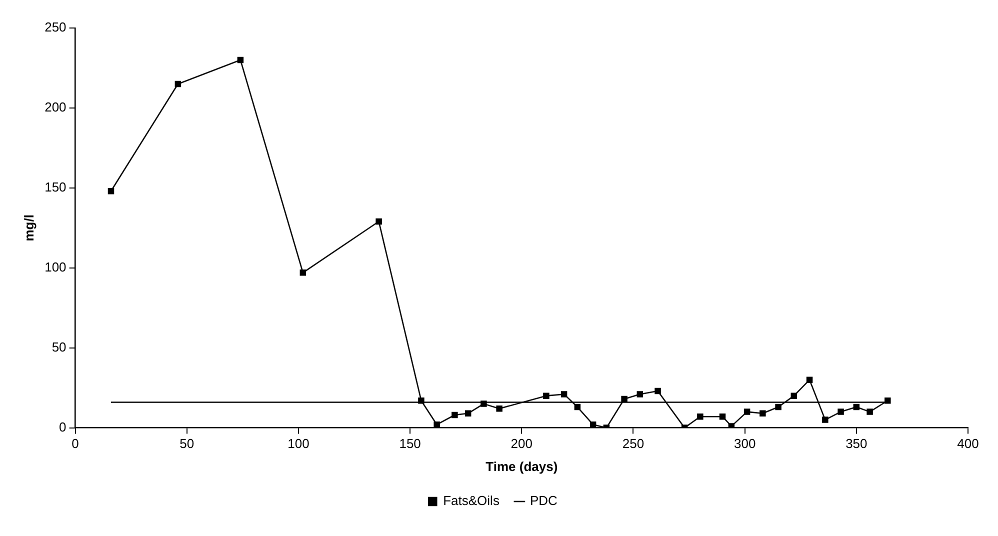  Describe the element at coordinates (544, 500) in the screenshot. I see `legend-label: PDC` at that location.